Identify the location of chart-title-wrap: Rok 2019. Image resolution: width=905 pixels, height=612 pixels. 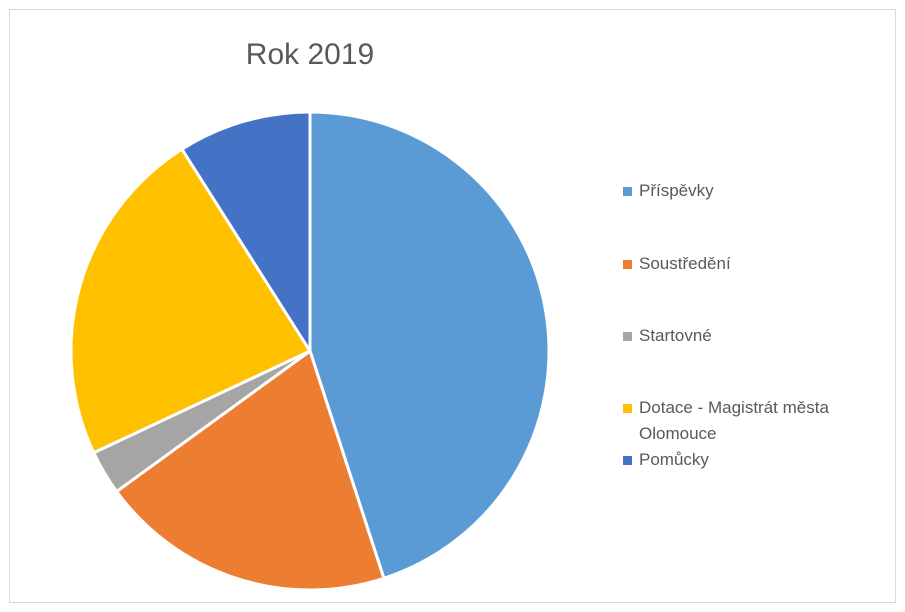
(310, 55).